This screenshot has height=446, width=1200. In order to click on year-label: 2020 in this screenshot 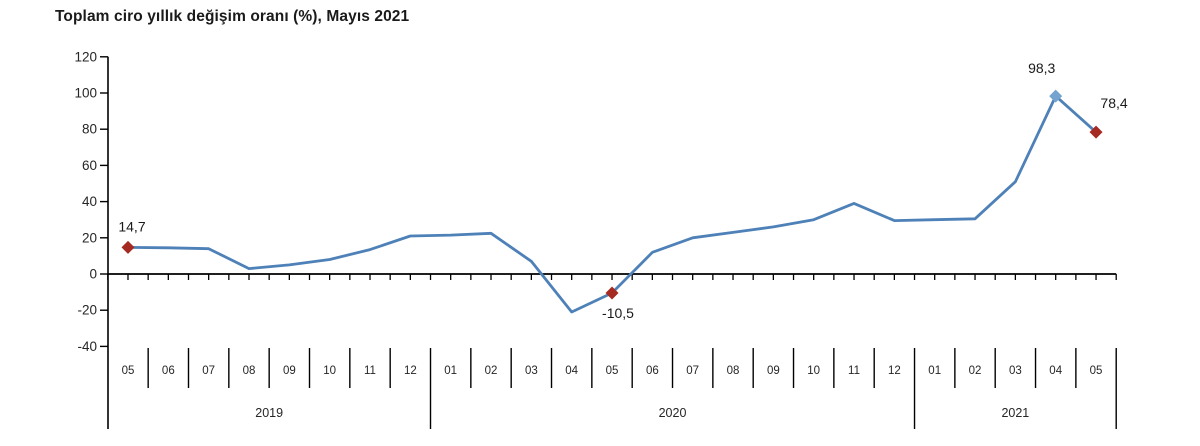, I will do `click(673, 413)`.